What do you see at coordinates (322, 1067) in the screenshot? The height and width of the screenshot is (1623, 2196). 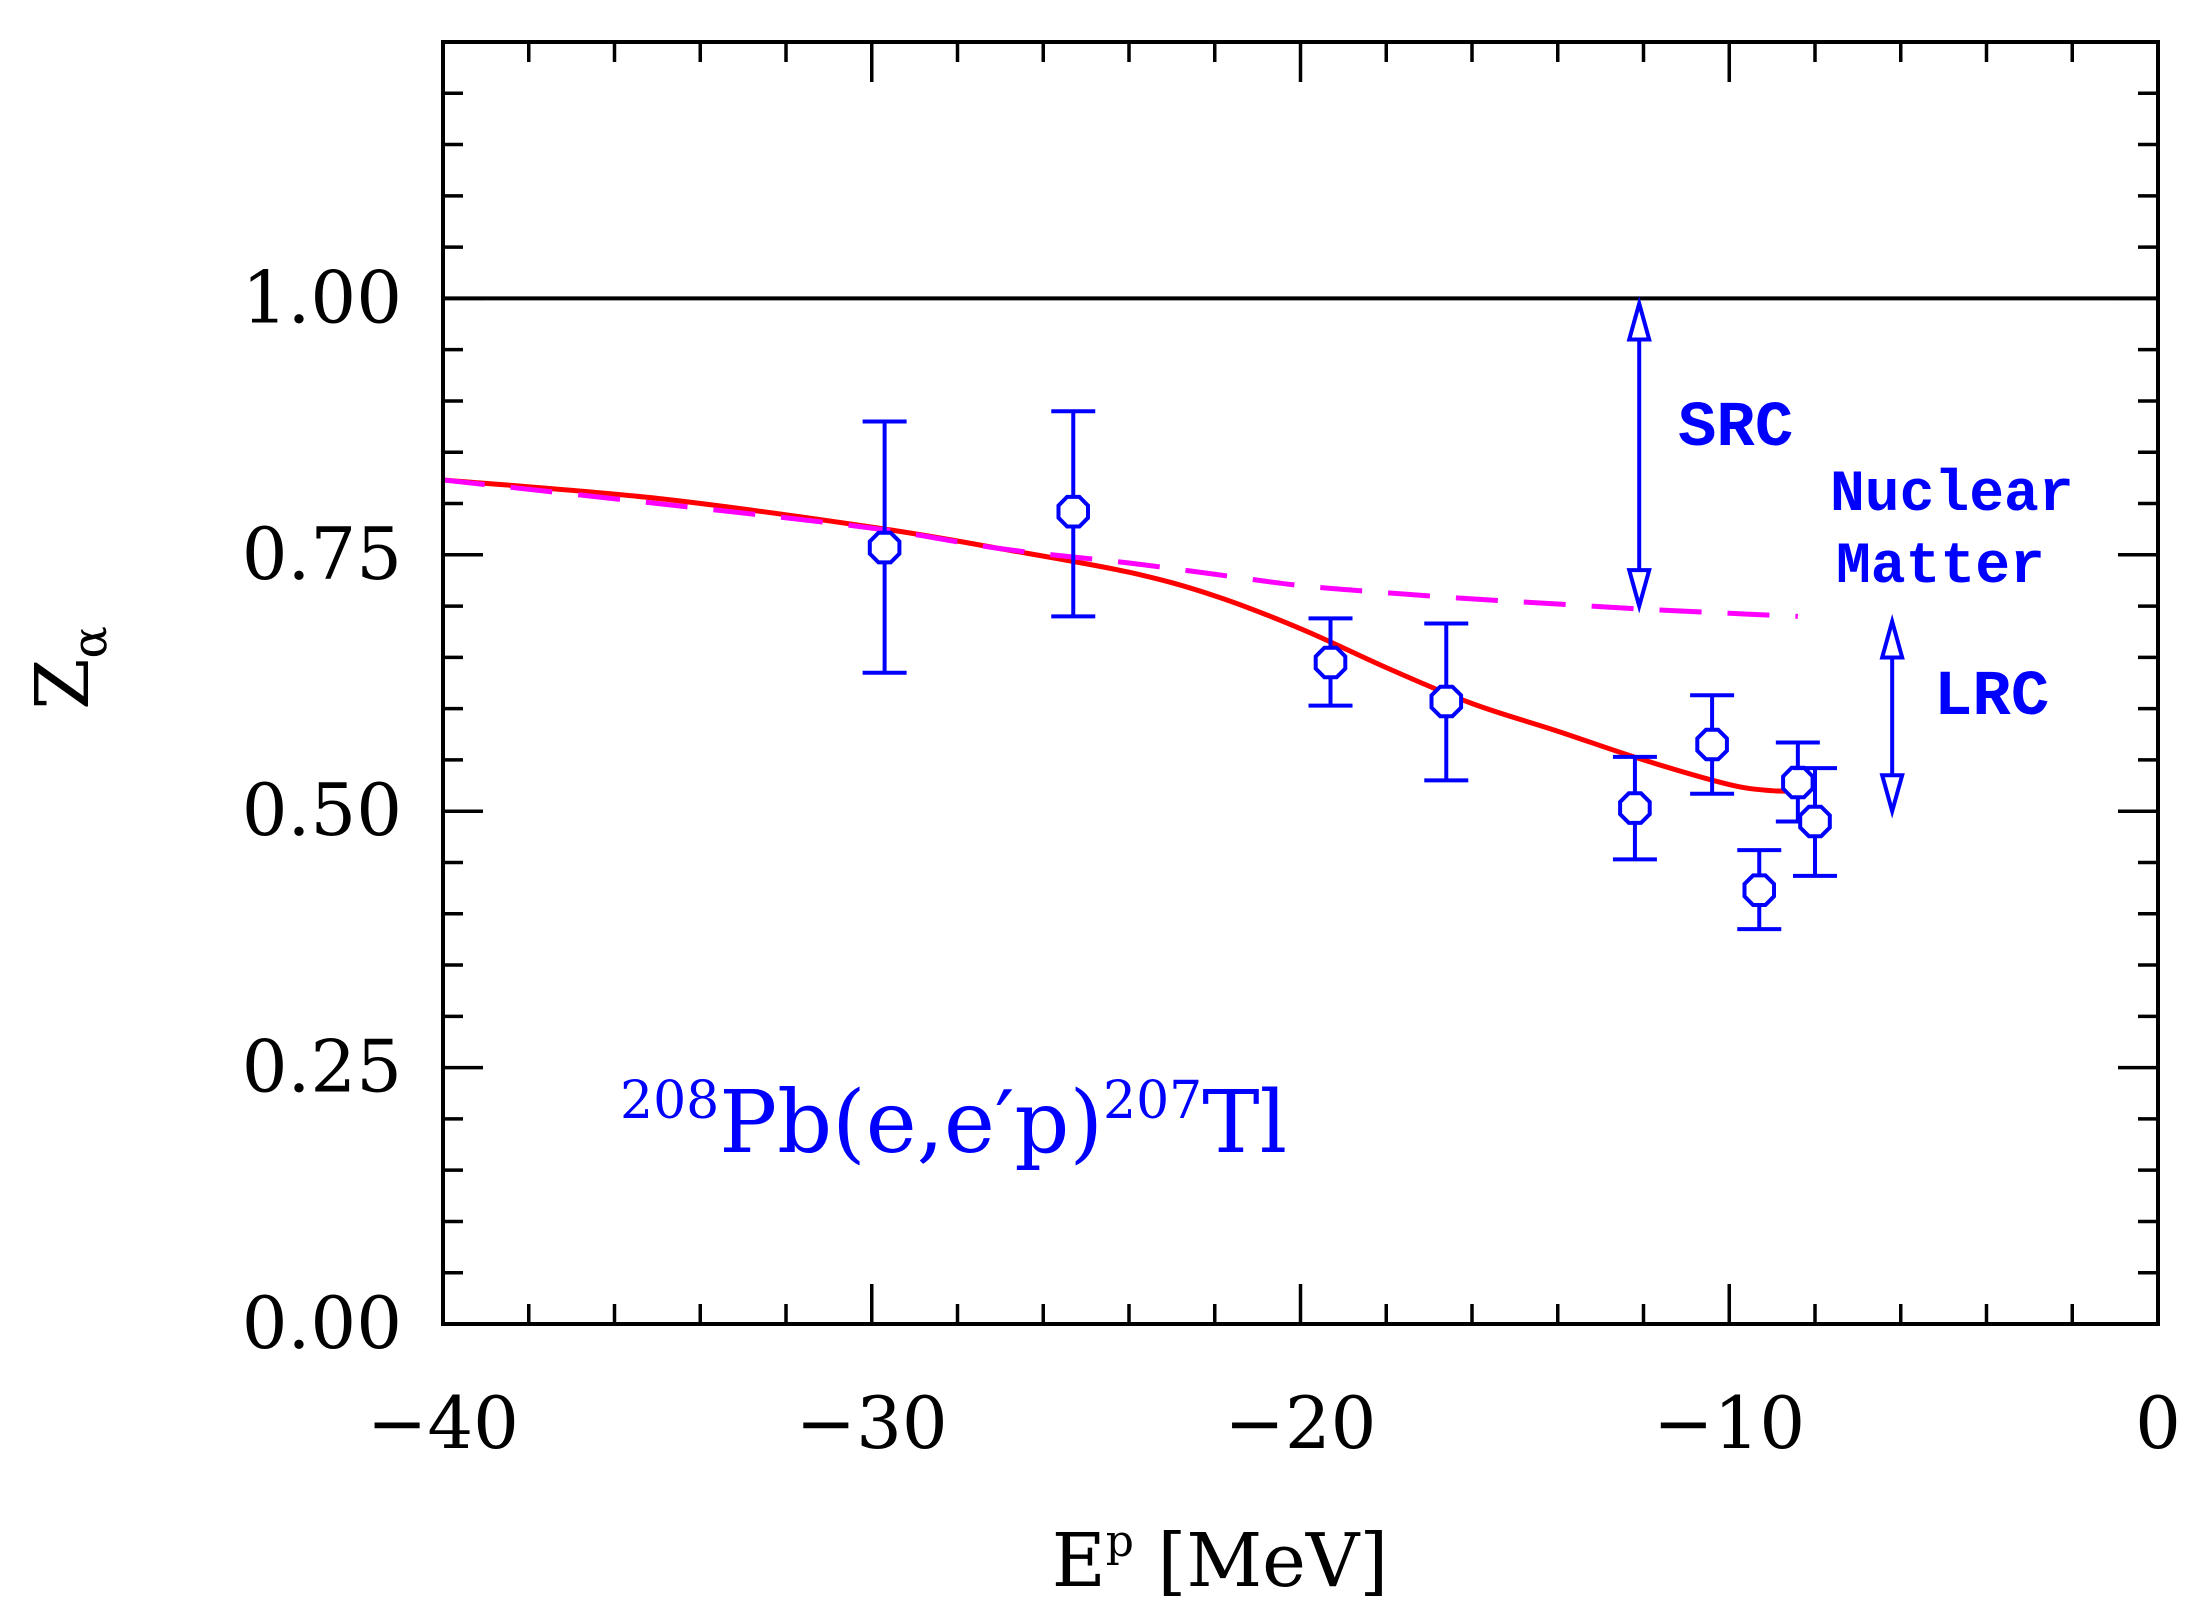 I see `y-tick-label: 0.25` at bounding box center [322, 1067].